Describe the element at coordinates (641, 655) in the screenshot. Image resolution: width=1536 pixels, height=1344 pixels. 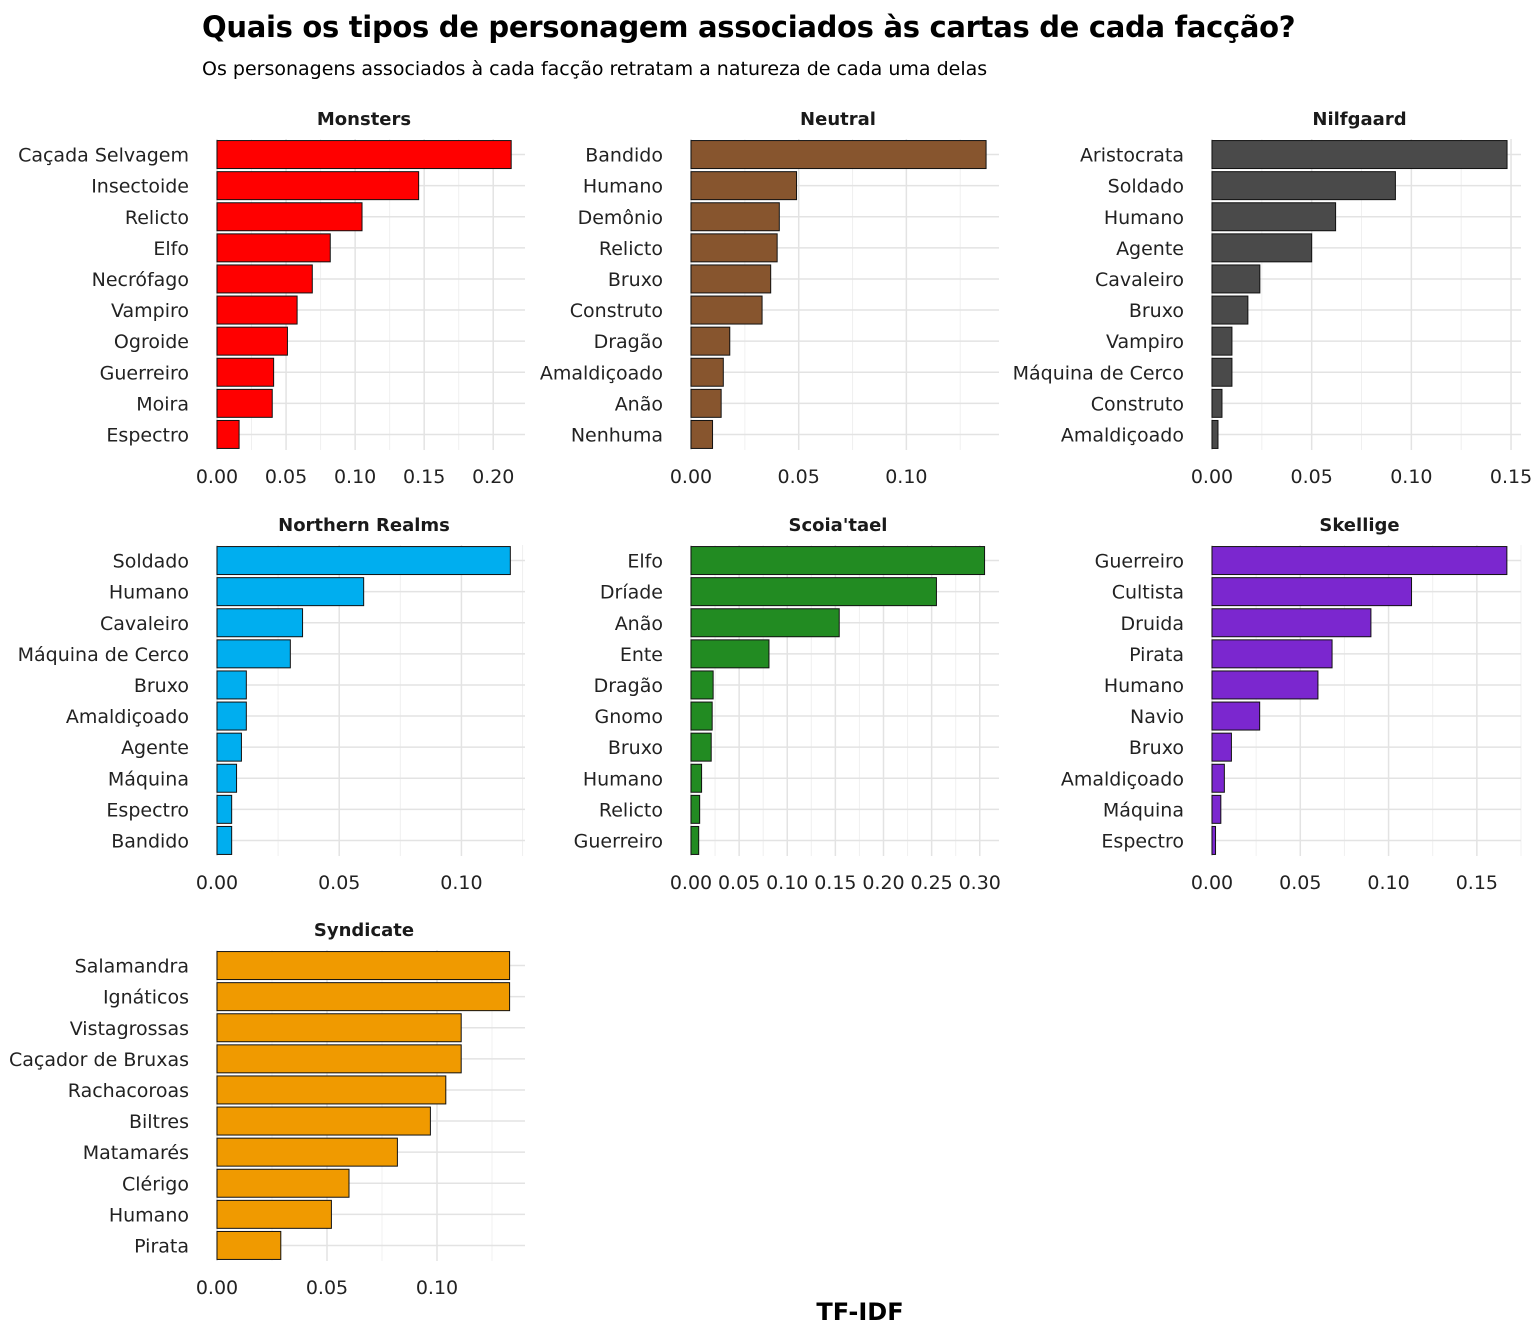
I see `category-label: Ente` at that location.